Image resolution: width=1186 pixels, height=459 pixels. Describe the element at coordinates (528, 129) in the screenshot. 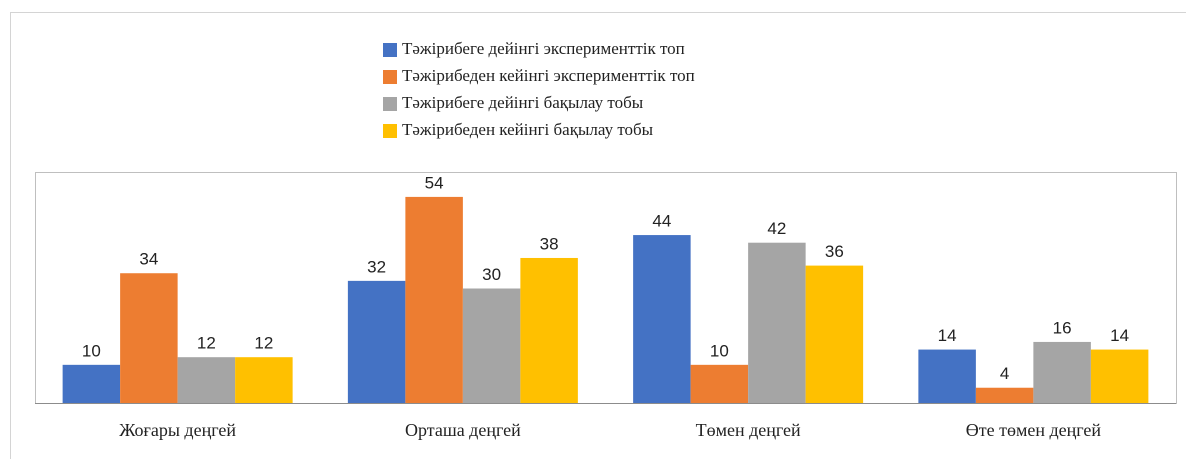

I see `legend-label: Тәжірибеден кейінгі бақылау тобы` at that location.